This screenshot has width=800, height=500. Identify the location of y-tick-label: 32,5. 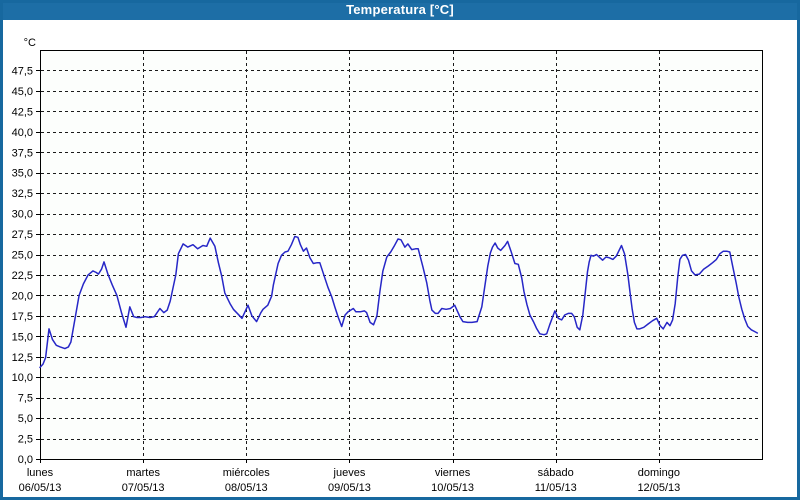
(22, 194).